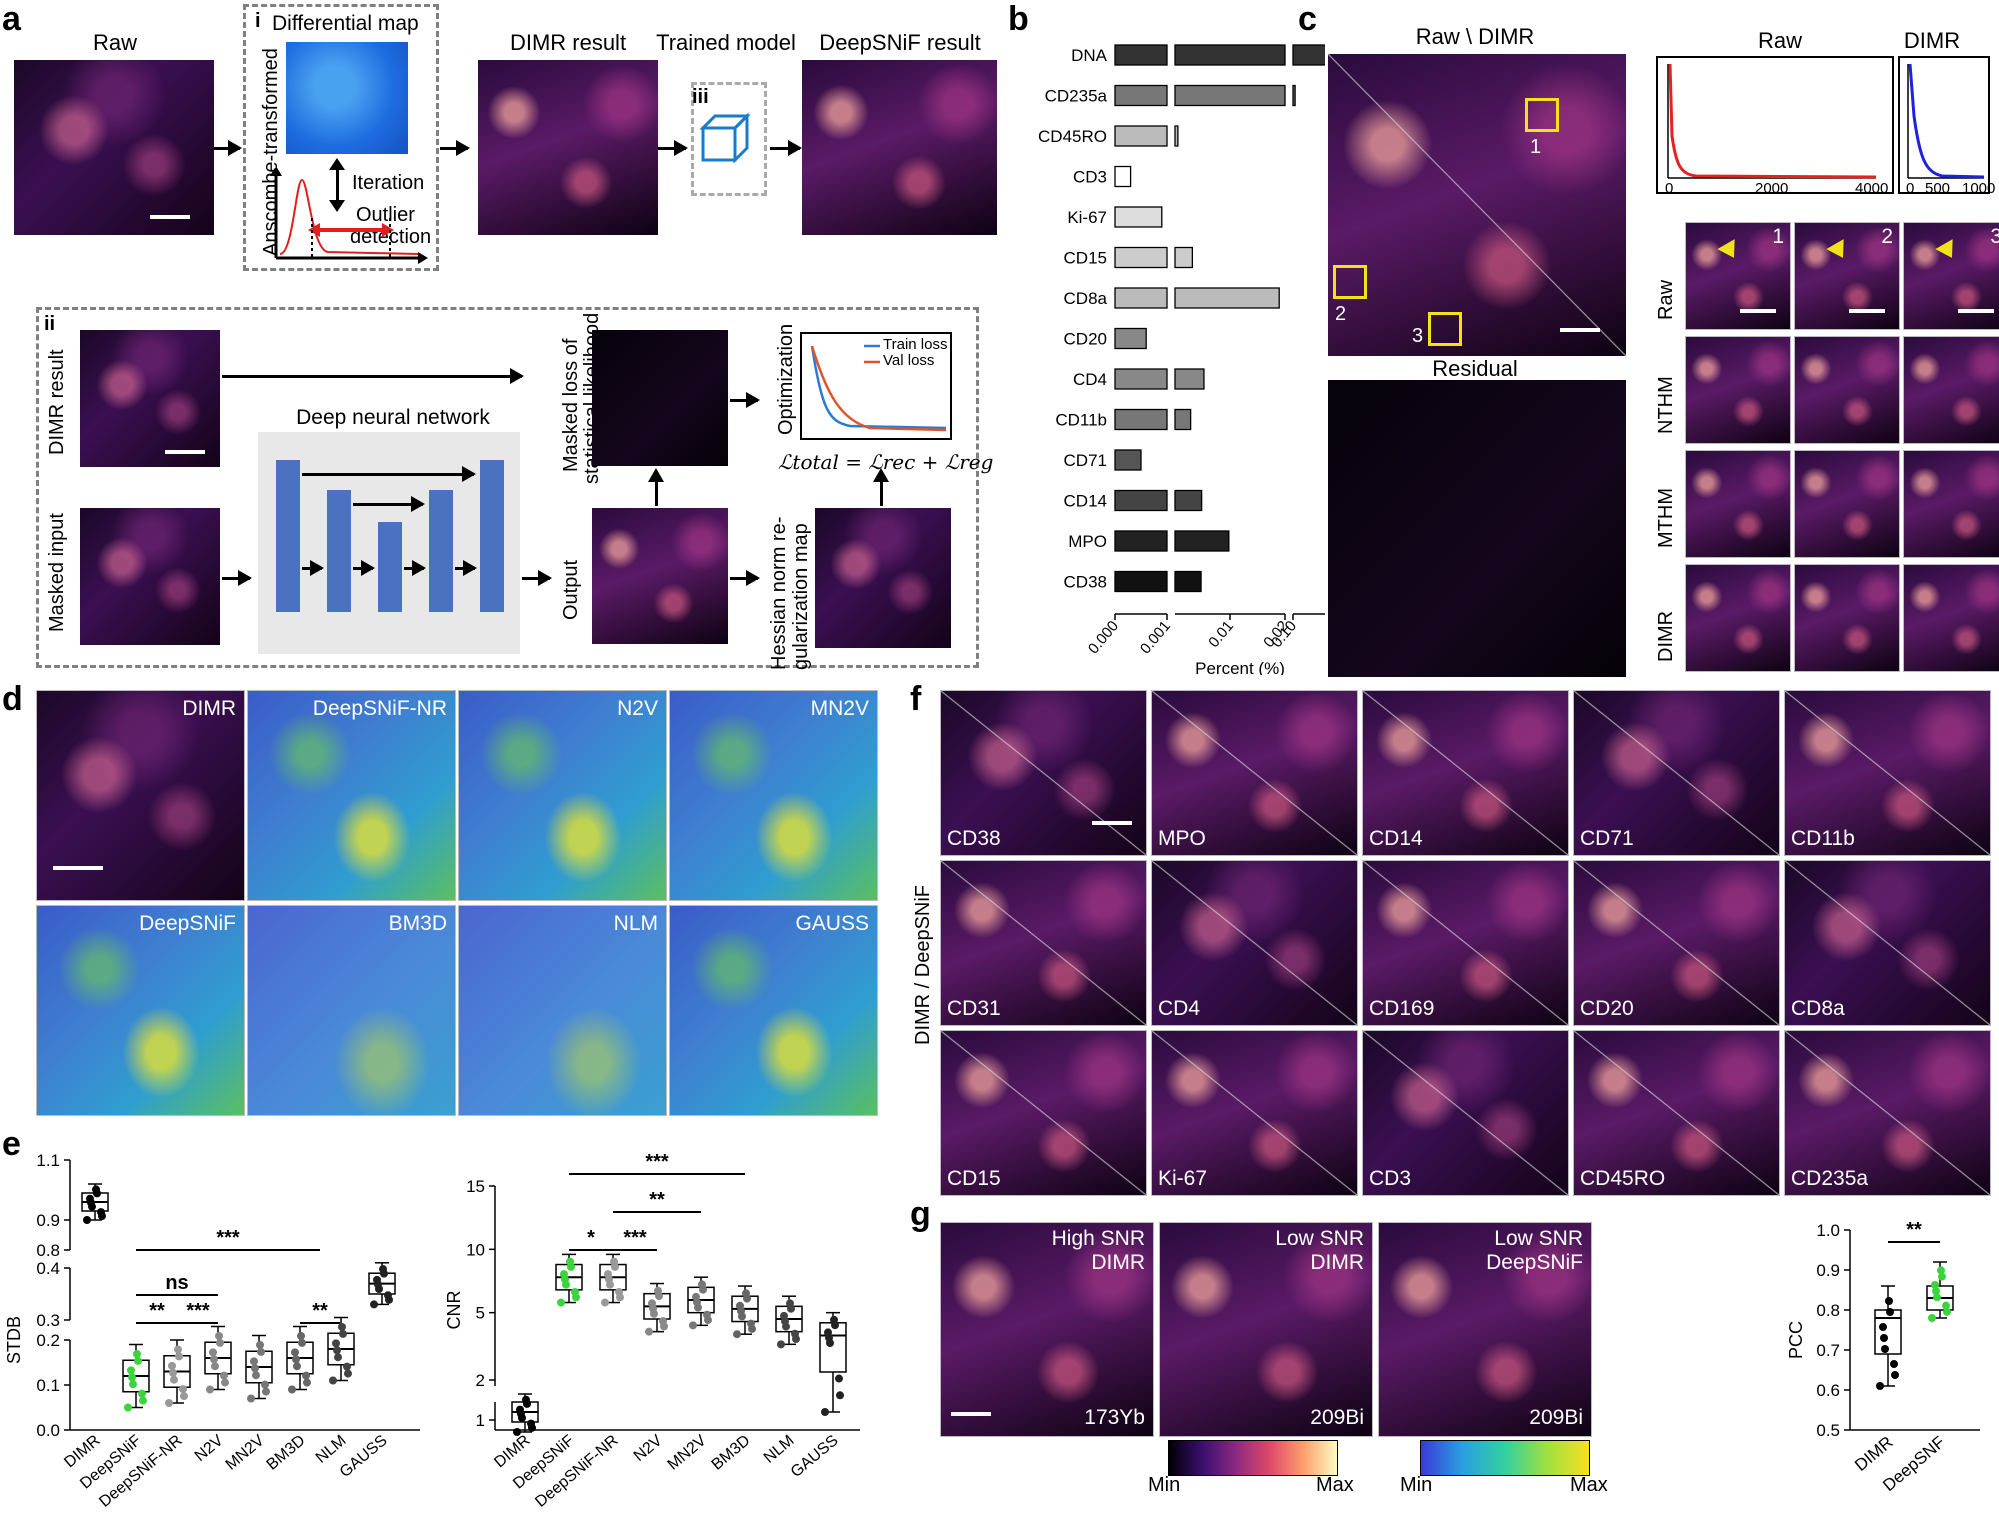 The height and width of the screenshot is (1535, 1999). Describe the element at coordinates (974, 1008) in the screenshot. I see `marker-label: CD31` at that location.